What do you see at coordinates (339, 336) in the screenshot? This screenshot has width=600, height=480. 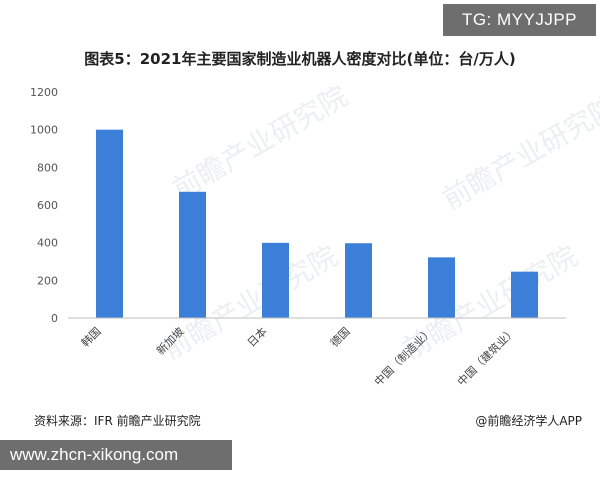 I see `x-tick-label: 德国` at bounding box center [339, 336].